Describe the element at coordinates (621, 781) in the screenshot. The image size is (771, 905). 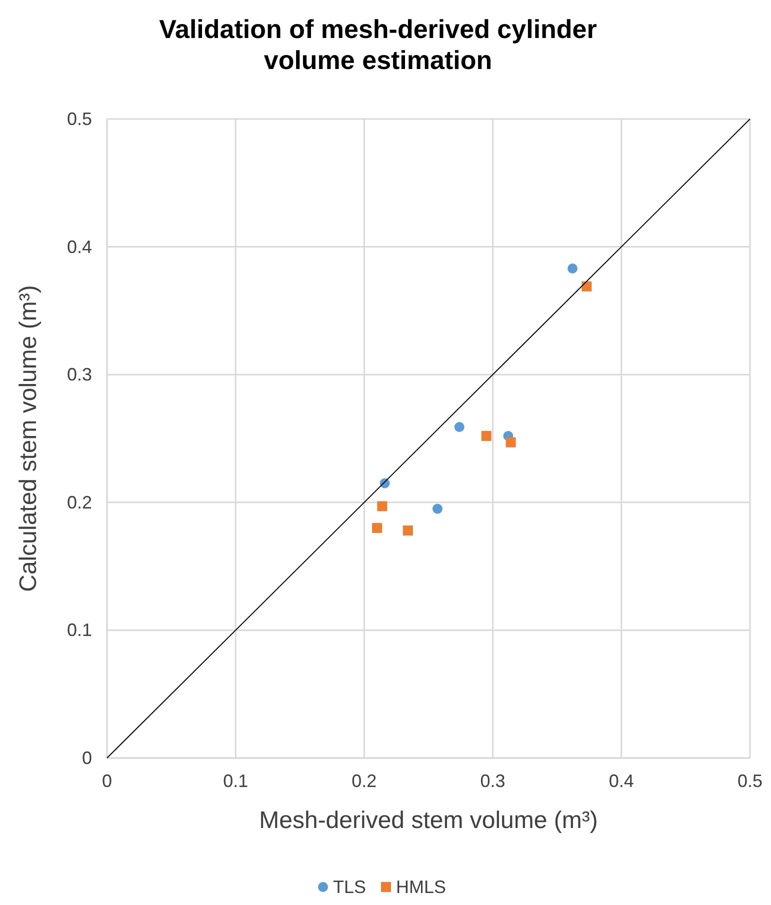
I see `x-tick-label: 0.4` at that location.